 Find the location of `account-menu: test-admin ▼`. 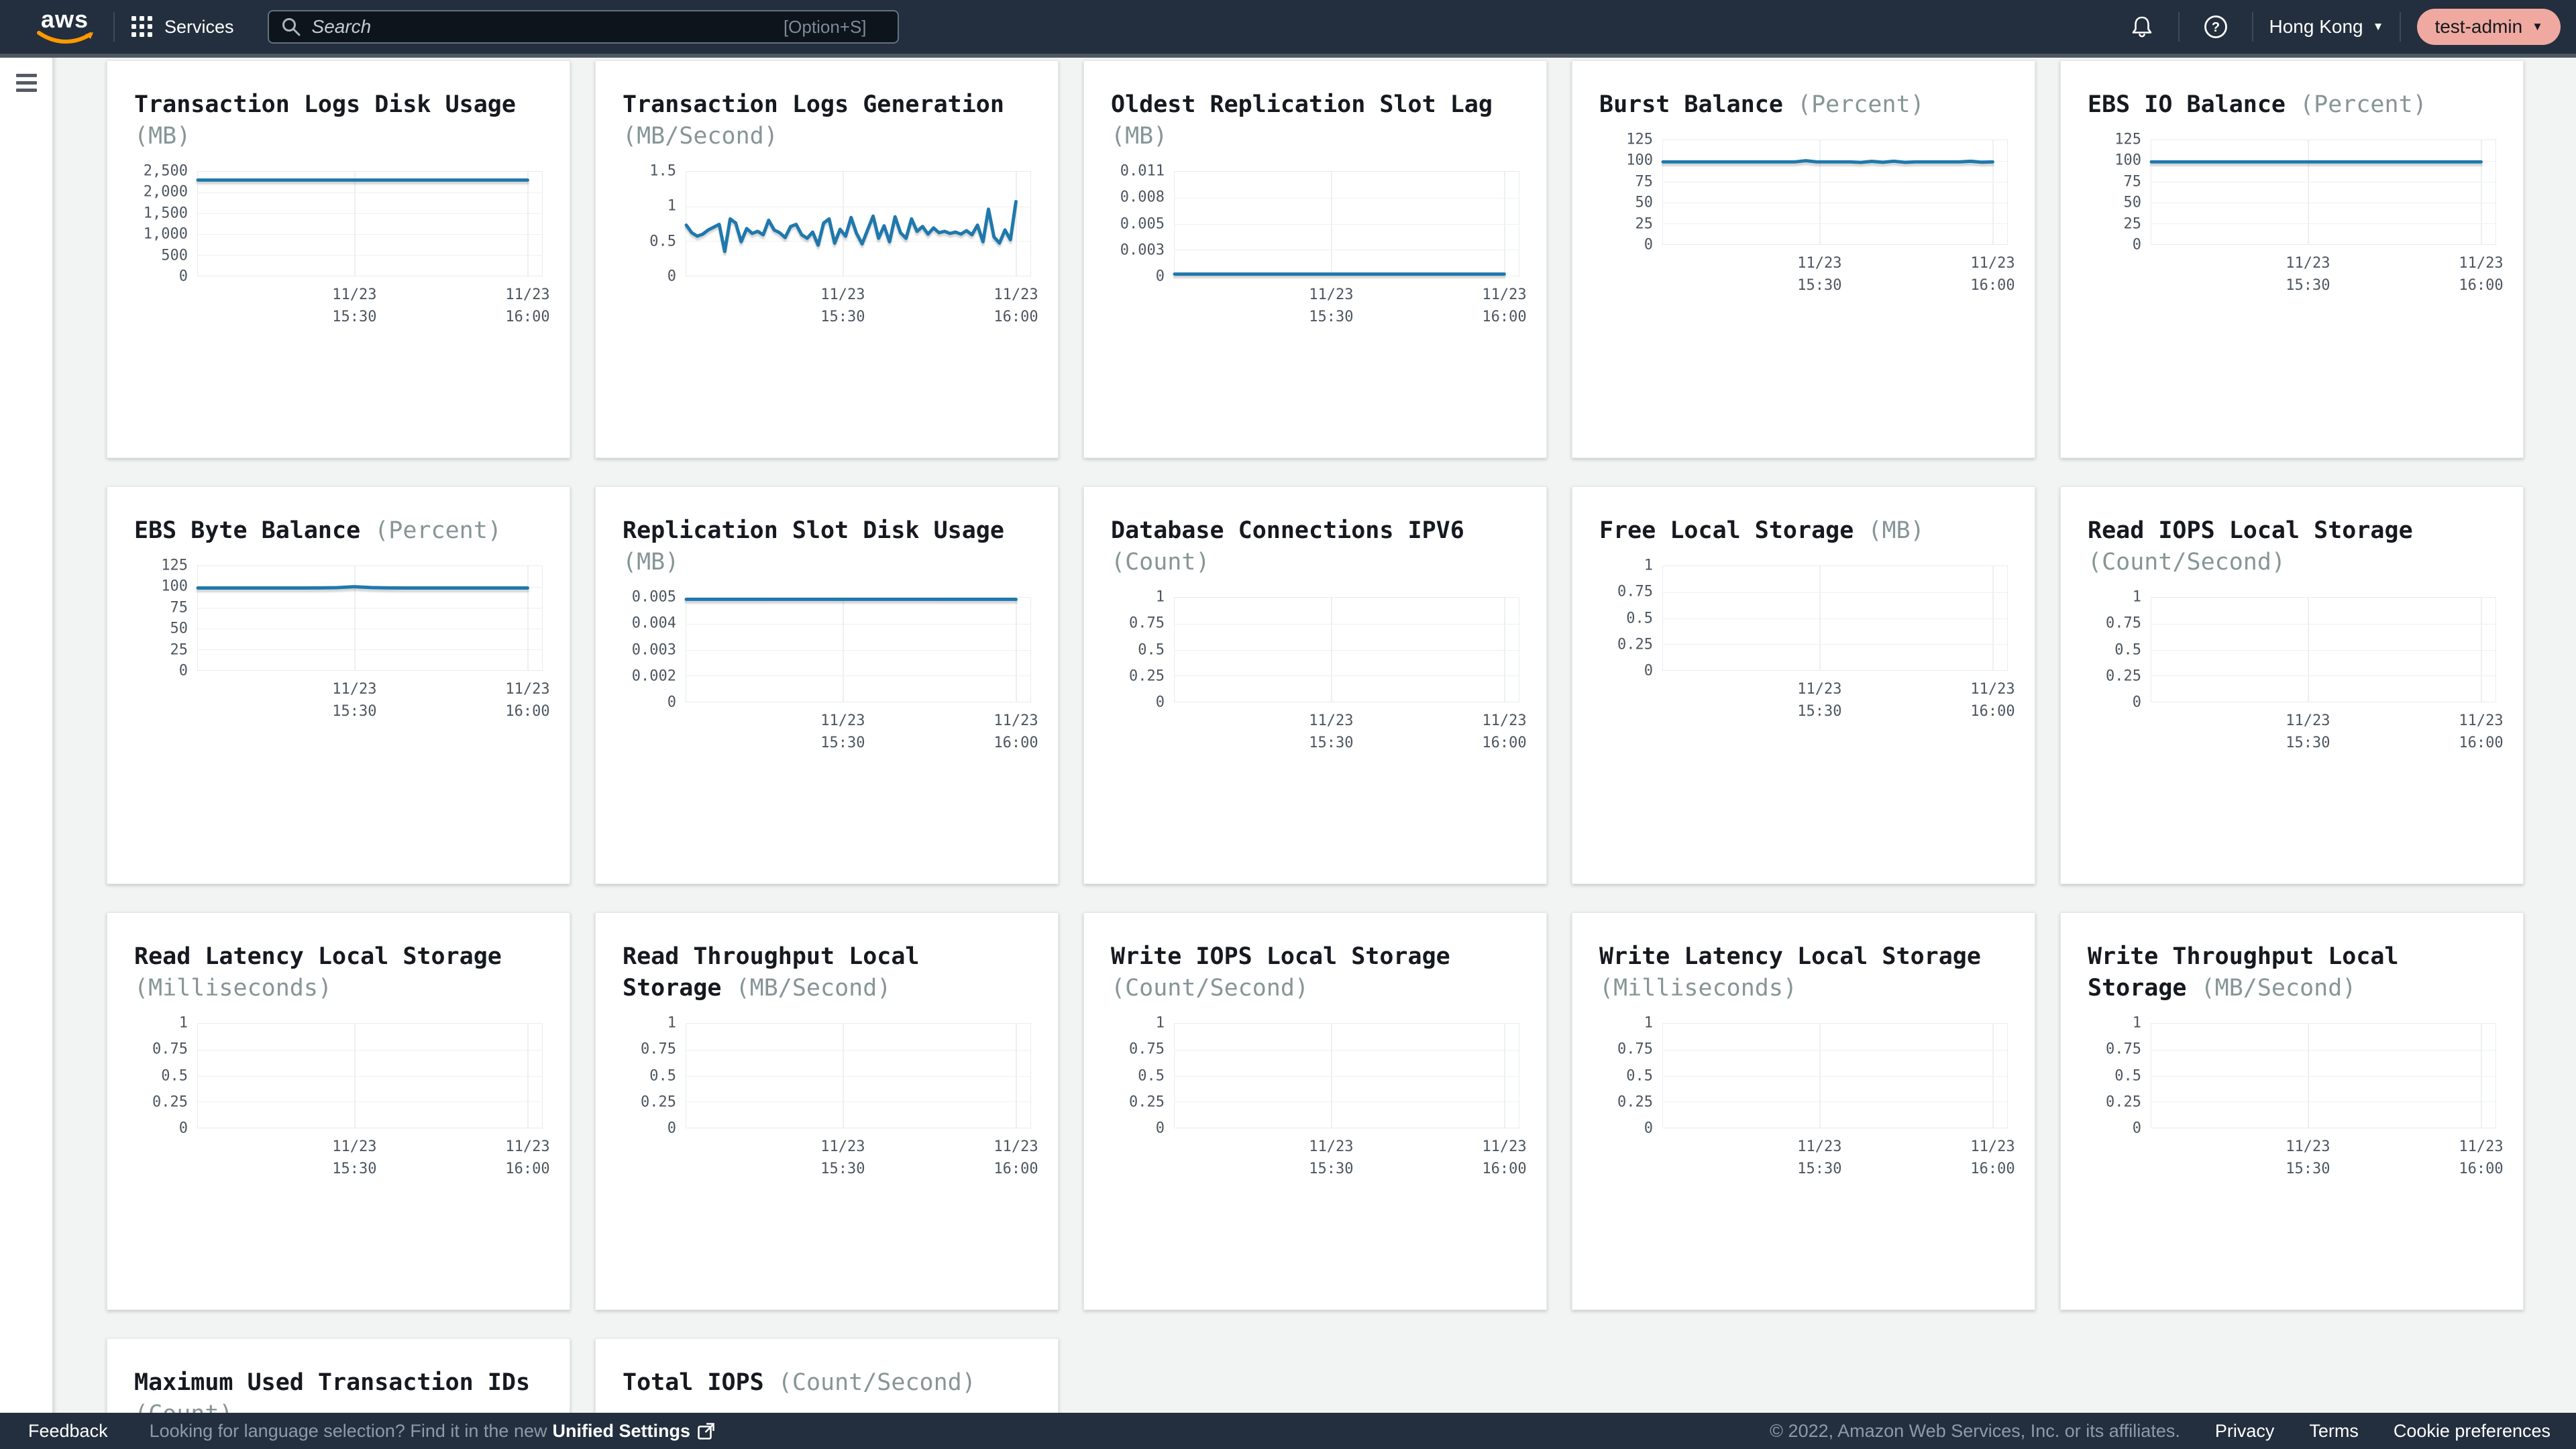

account-menu: test-admin ▼ is located at coordinates (2489, 27).